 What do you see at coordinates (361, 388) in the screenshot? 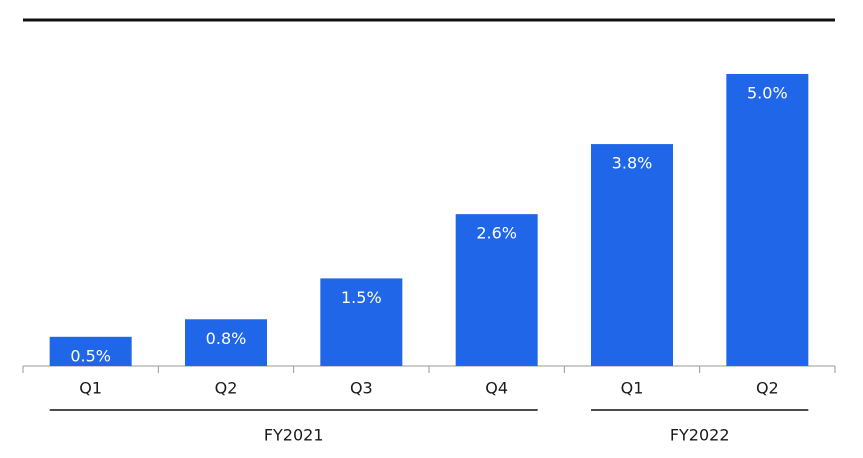
I see `x-tick-label: Q3` at bounding box center [361, 388].